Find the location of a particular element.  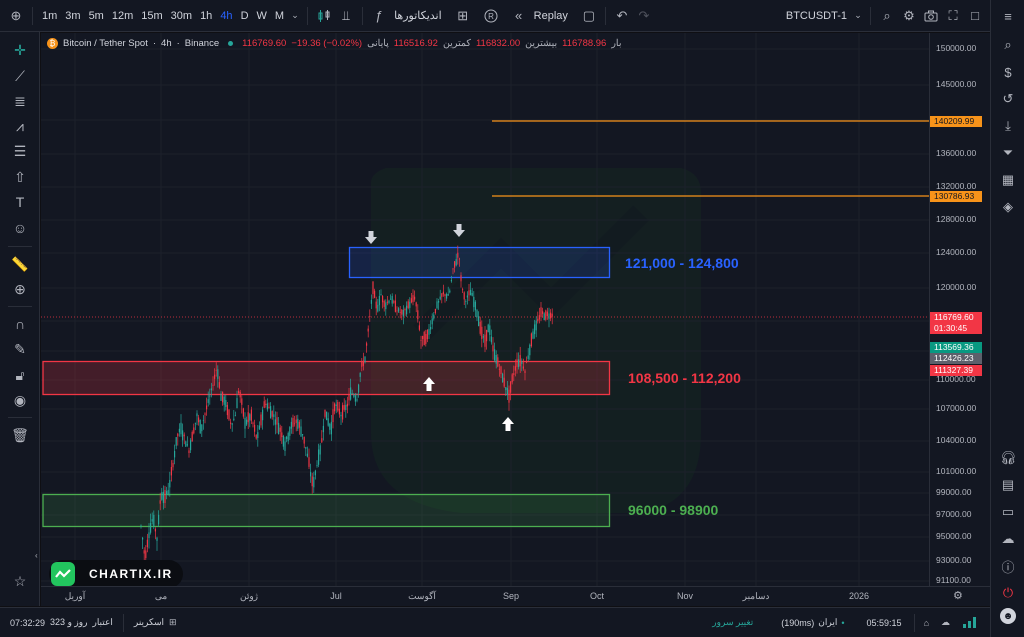

replay-button: Replay is located at coordinates (550, 15).